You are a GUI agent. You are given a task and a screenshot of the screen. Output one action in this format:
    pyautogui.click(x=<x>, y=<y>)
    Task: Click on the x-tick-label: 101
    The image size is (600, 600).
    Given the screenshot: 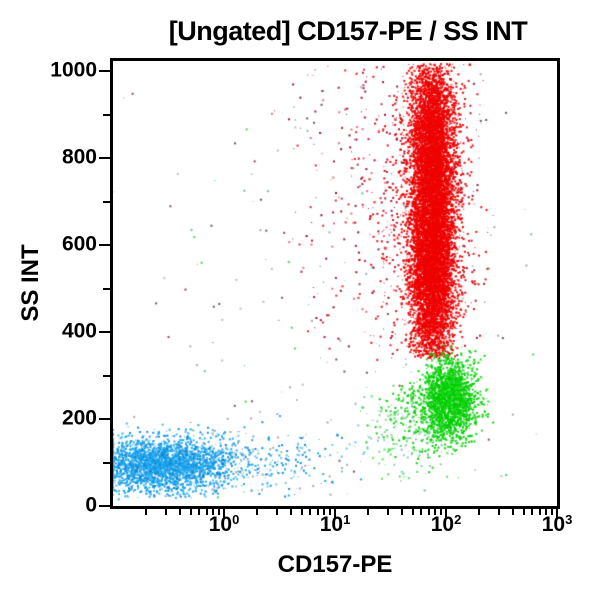 What is the action you would take?
    pyautogui.click(x=335, y=524)
    